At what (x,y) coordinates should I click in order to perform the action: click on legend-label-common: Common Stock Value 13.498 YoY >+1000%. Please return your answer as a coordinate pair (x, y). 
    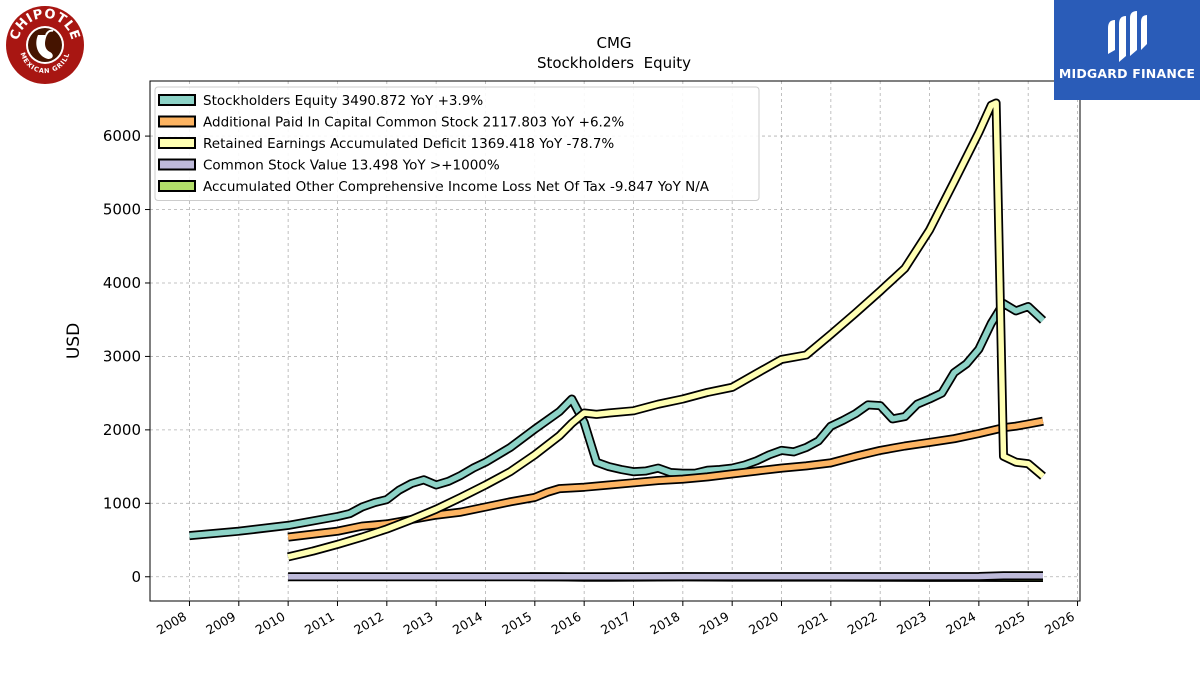
    Looking at the image, I should click on (351, 166).